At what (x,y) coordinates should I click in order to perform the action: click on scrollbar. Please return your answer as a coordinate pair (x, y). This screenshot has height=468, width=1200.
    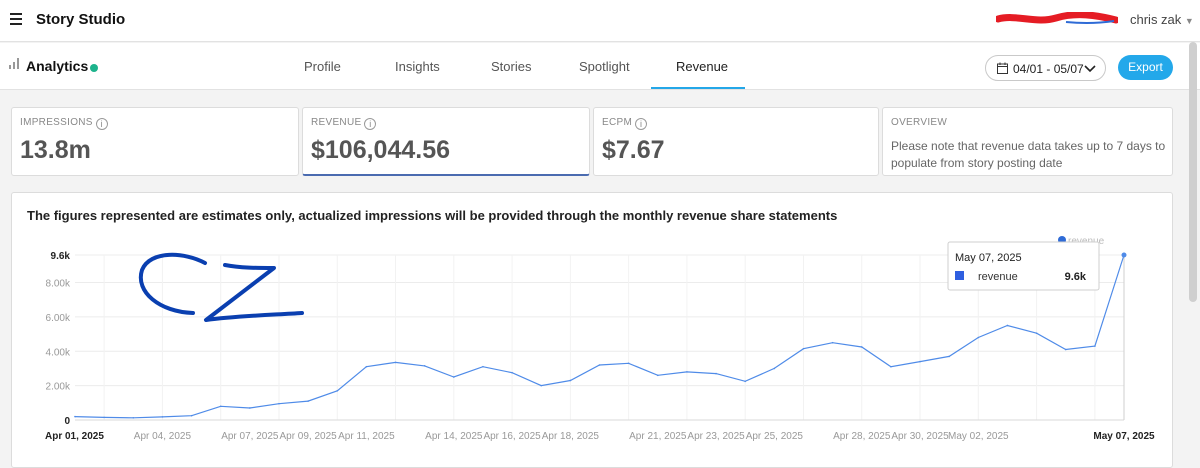
    Looking at the image, I should click on (1193, 172).